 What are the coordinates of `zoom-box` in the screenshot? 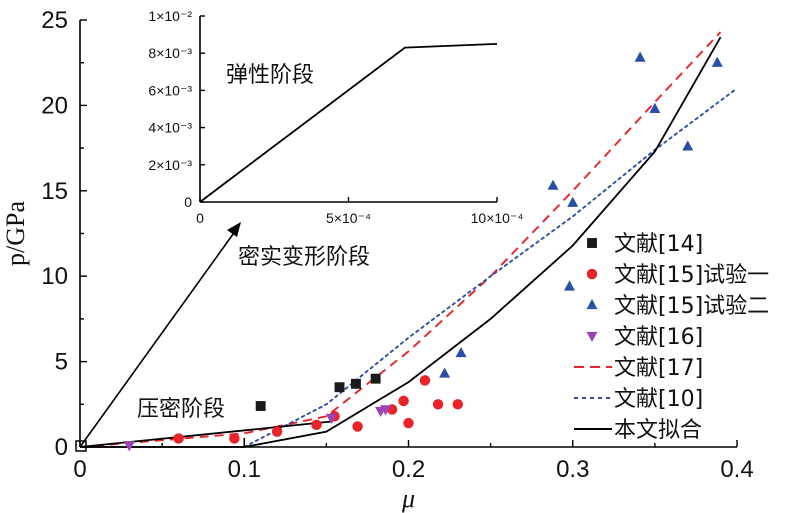 It's located at (81, 446).